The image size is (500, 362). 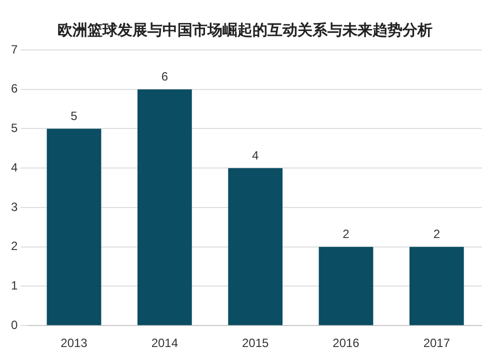 What do you see at coordinates (436, 343) in the screenshot?
I see `x-tick-label: 2017` at bounding box center [436, 343].